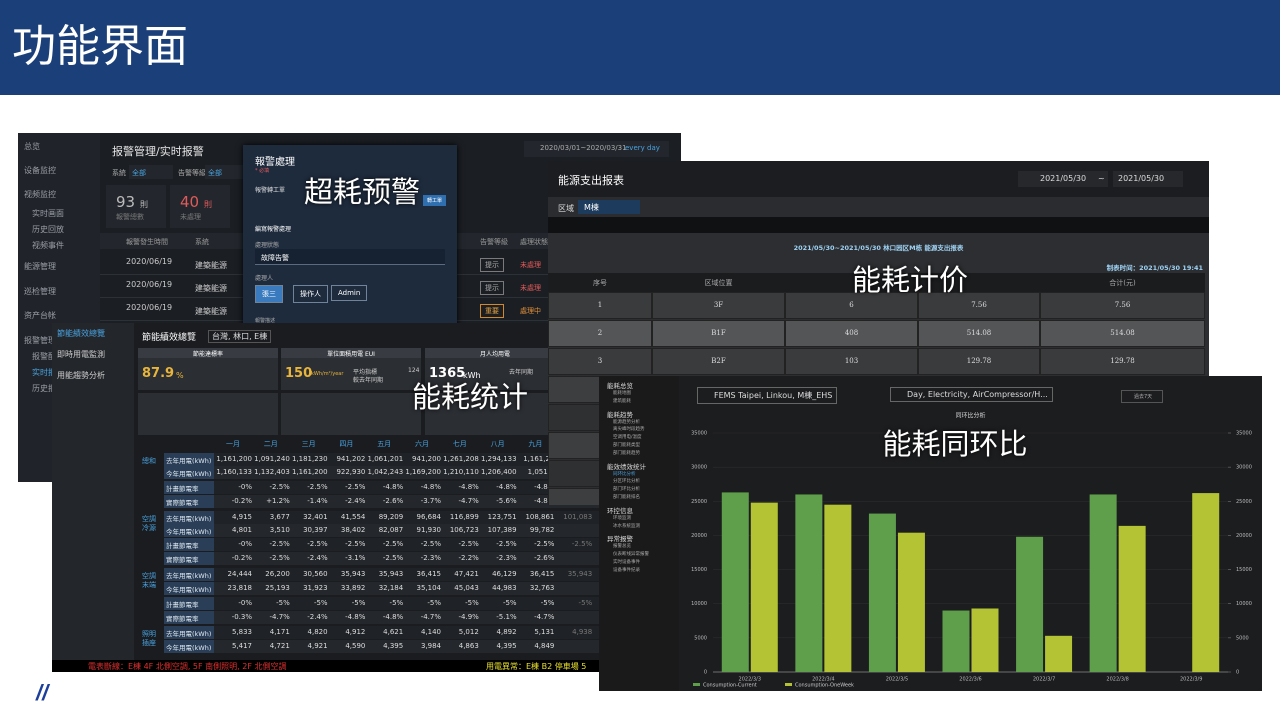 The height and width of the screenshot is (720, 1280). Describe the element at coordinates (627, 438) in the screenshot. I see `menu-item: 空调用电/温度` at that location.